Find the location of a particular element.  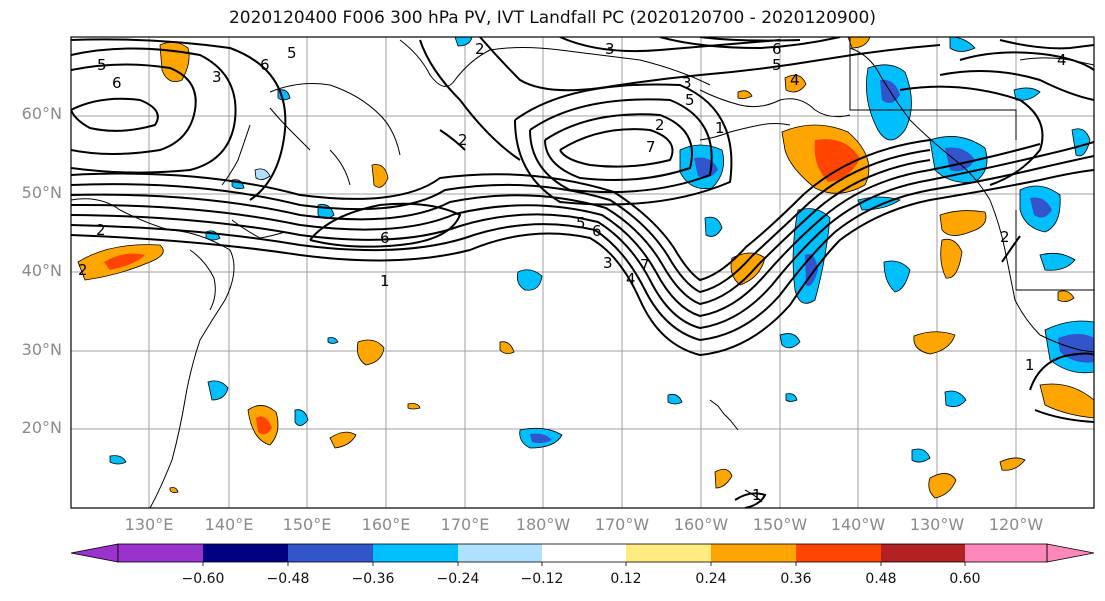

colorbar-tick-label: 0.60 is located at coordinates (965, 579).